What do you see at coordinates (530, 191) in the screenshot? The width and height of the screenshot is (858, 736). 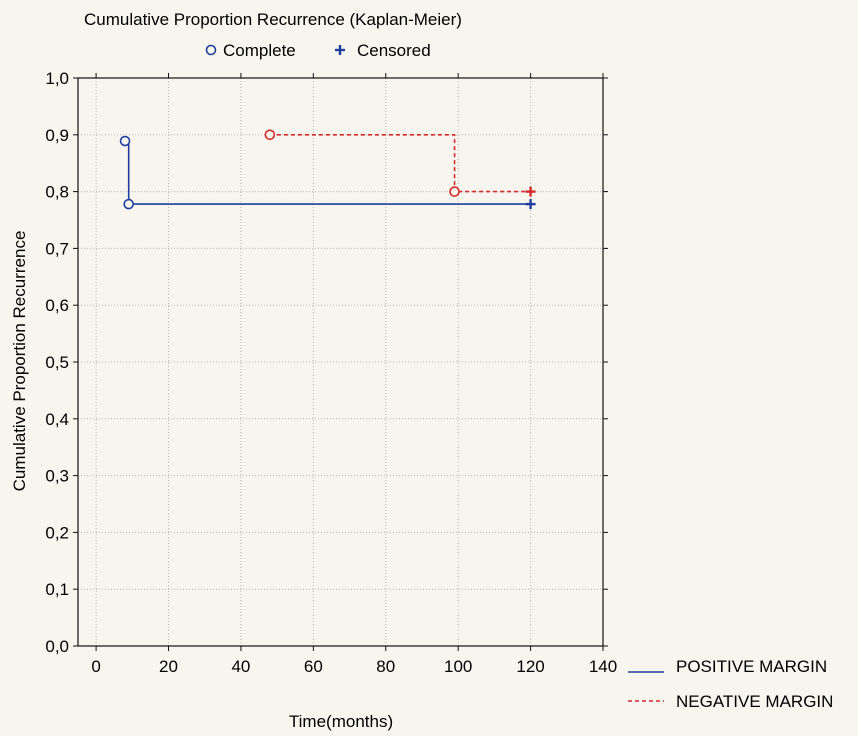 I see `negative-margin-censored-point` at bounding box center [530, 191].